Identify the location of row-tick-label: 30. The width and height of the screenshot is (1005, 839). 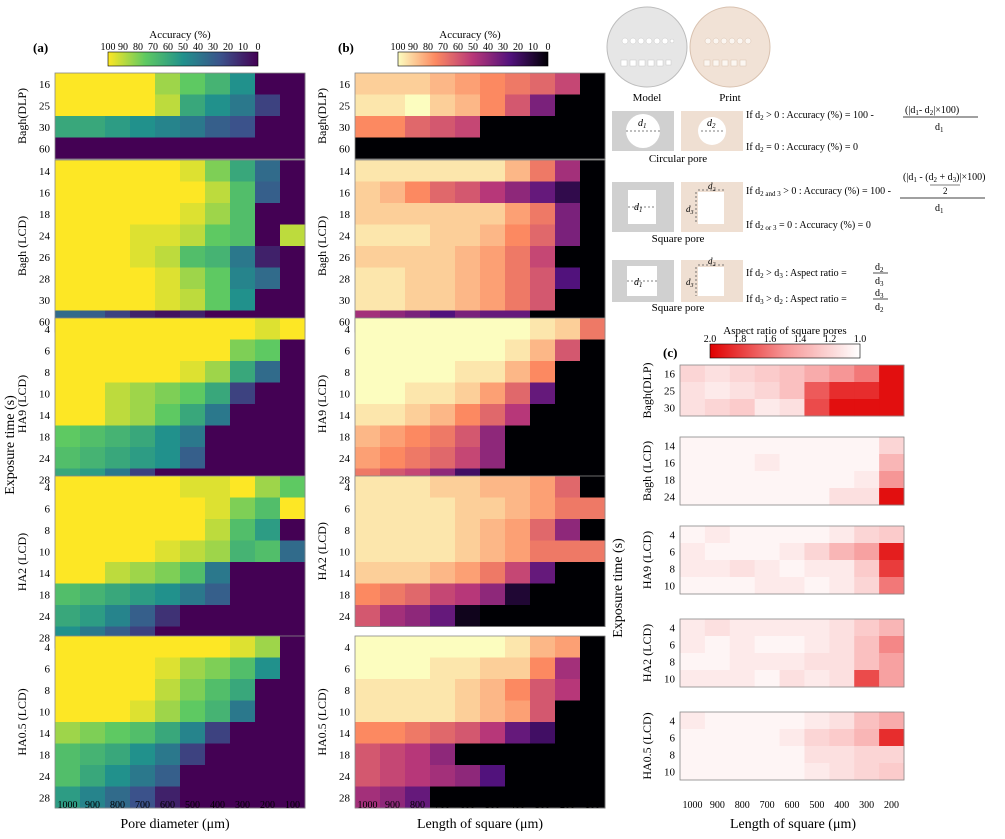
(670, 409).